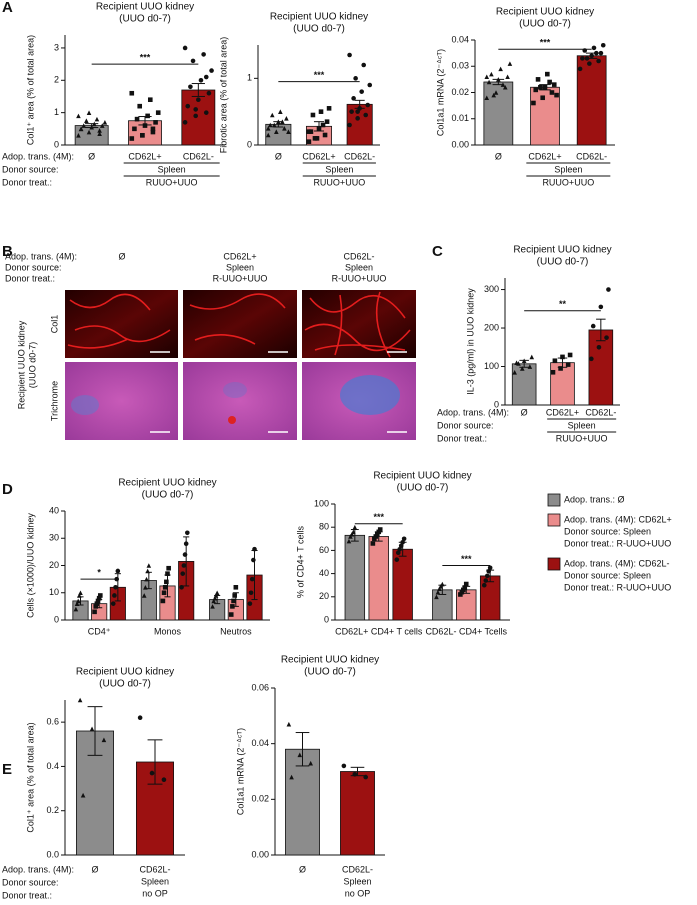  What do you see at coordinates (38, 156) in the screenshot?
I see `row-label: Adop. trans. (4M):` at bounding box center [38, 156].